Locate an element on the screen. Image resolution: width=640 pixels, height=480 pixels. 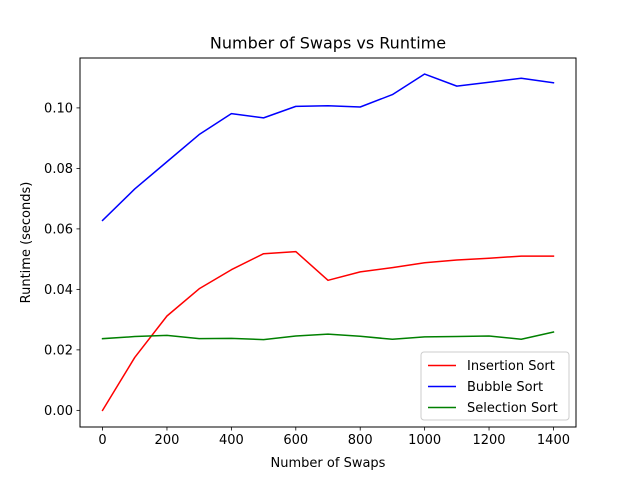
y-tick-label: 0.00 is located at coordinates (58, 411).